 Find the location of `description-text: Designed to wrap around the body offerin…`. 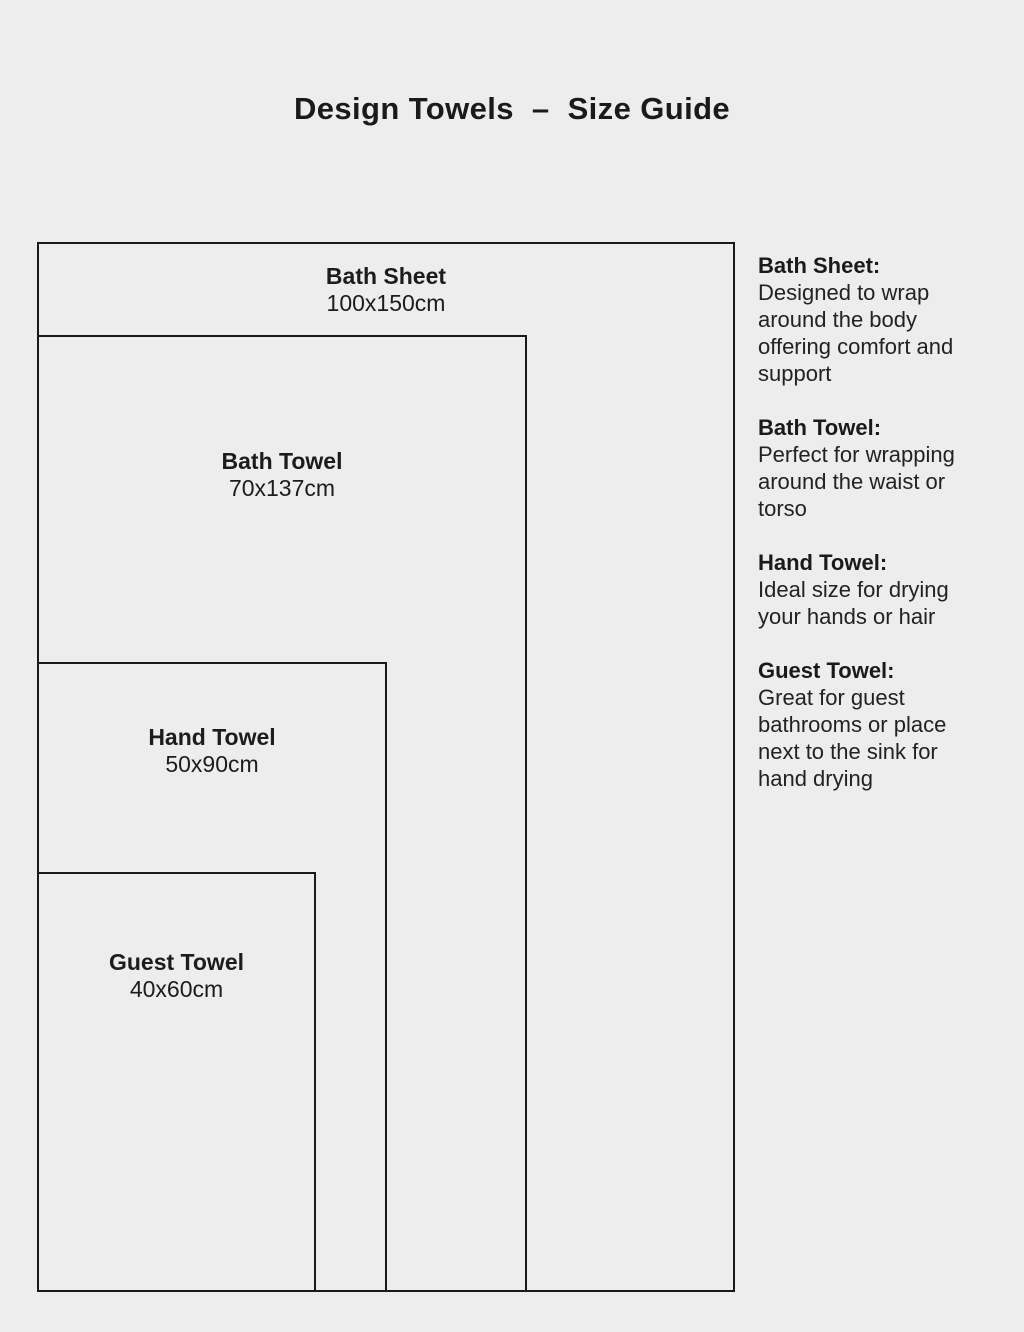

description-text: Designed to wrap around the body offerin… is located at coordinates (856, 333).